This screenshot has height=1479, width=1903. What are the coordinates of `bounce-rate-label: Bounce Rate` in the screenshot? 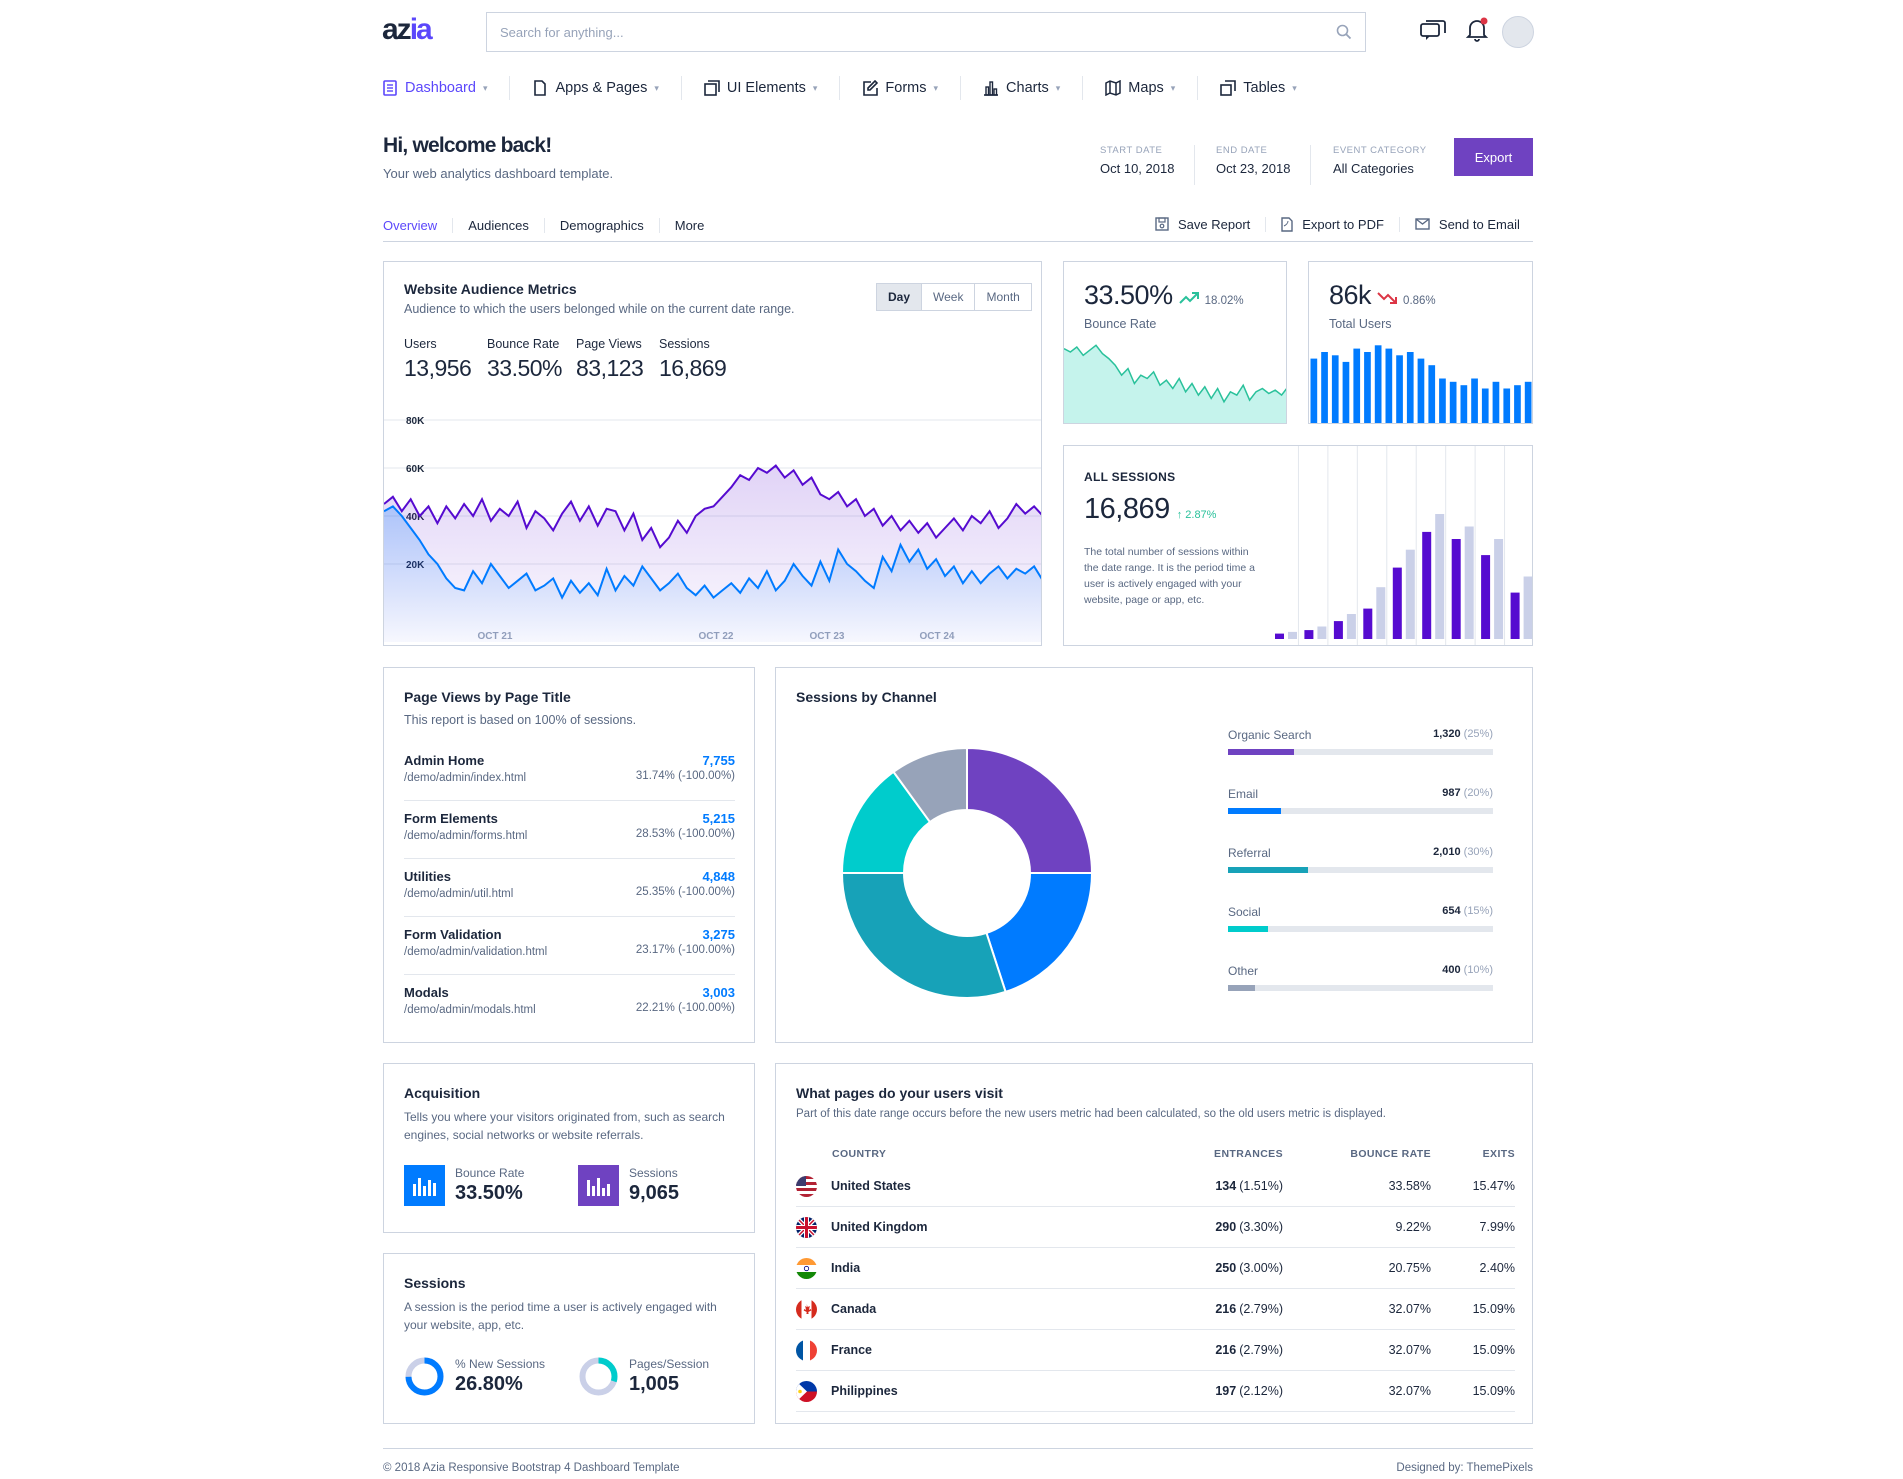 It's located at (1120, 324).